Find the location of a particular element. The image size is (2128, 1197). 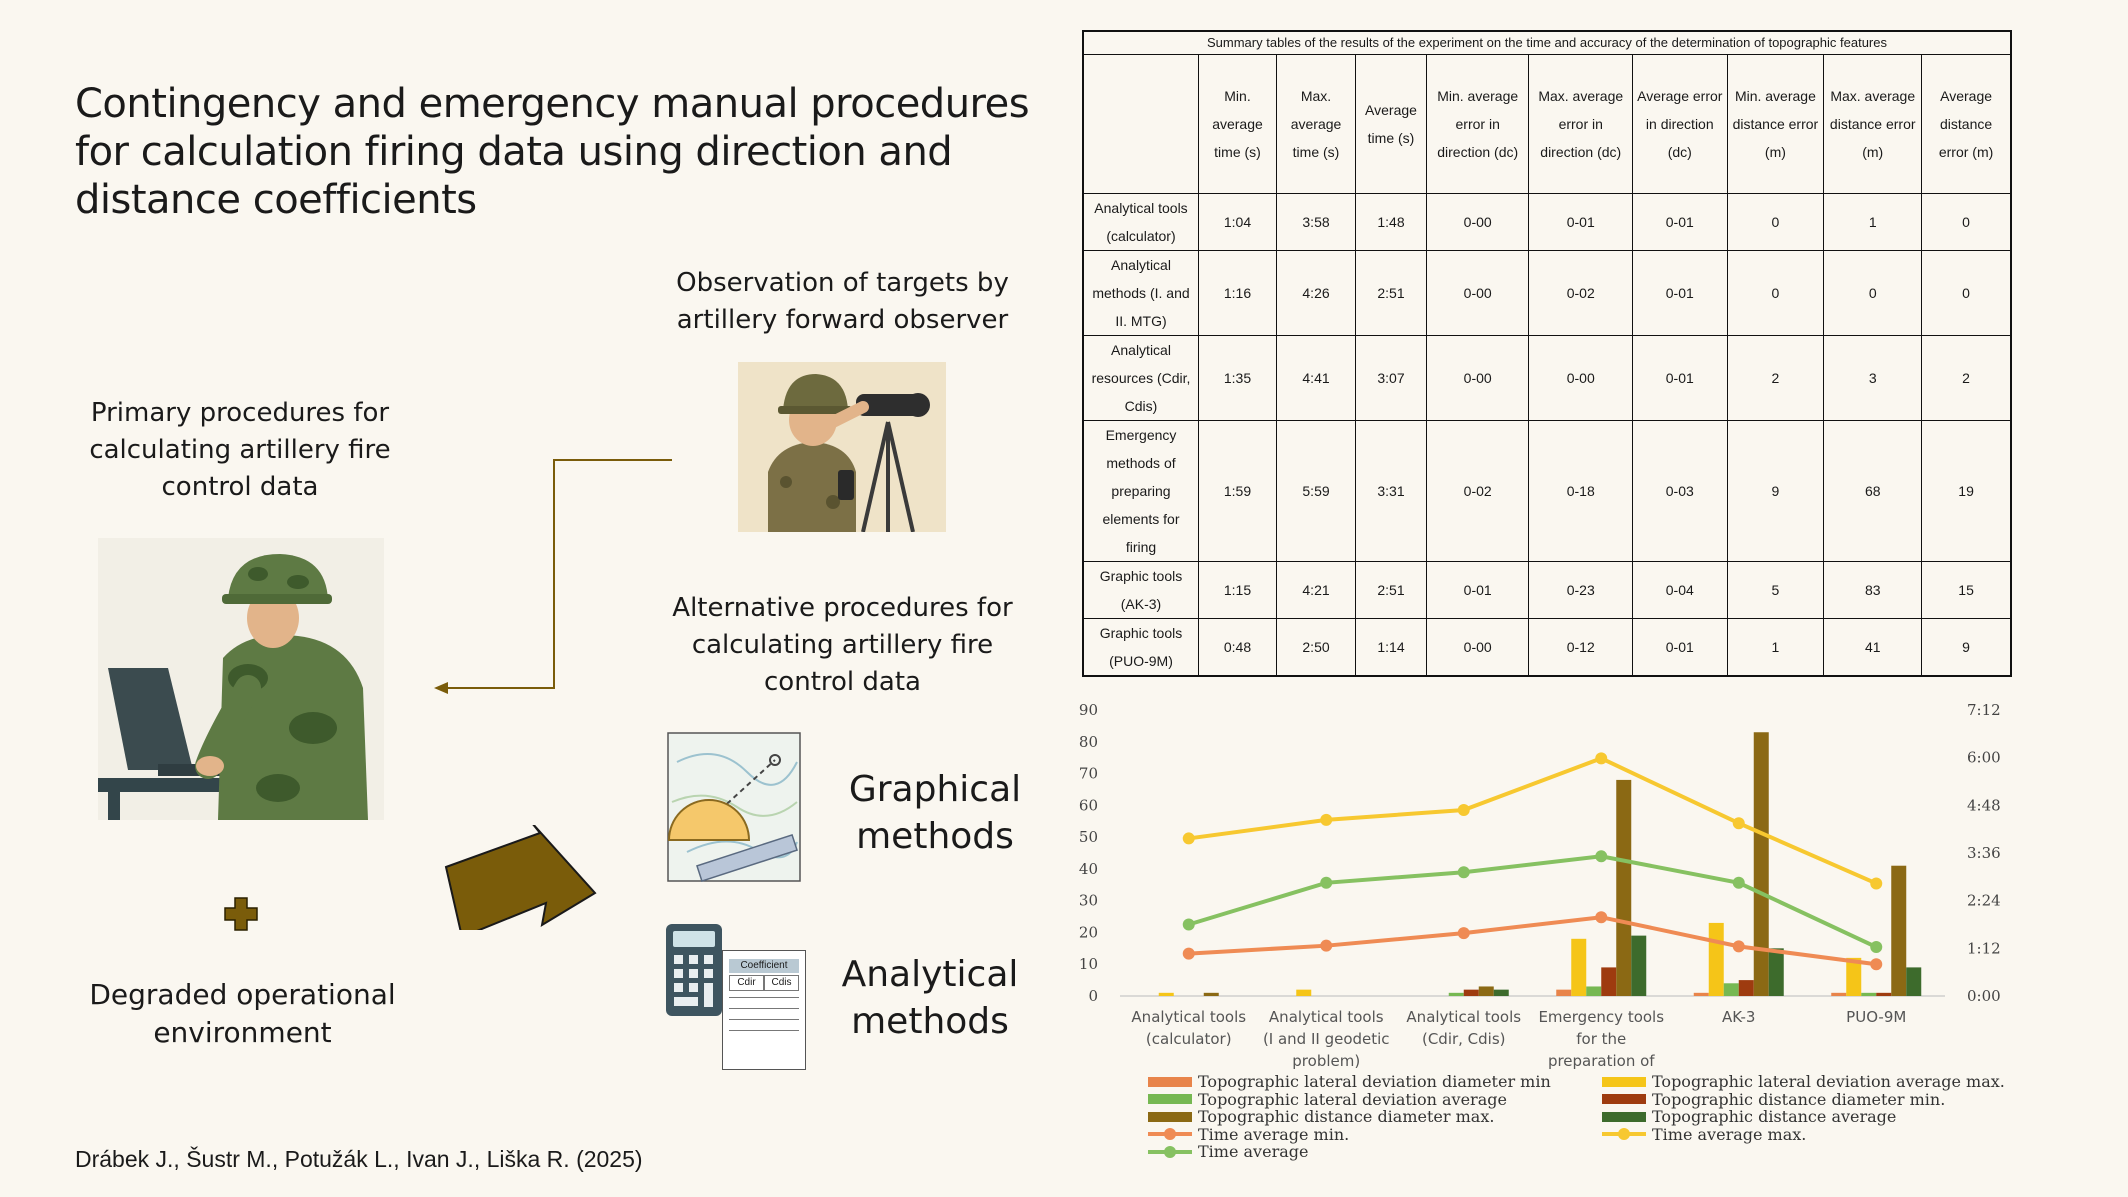

table-header-cell is located at coordinates (1140, 124).